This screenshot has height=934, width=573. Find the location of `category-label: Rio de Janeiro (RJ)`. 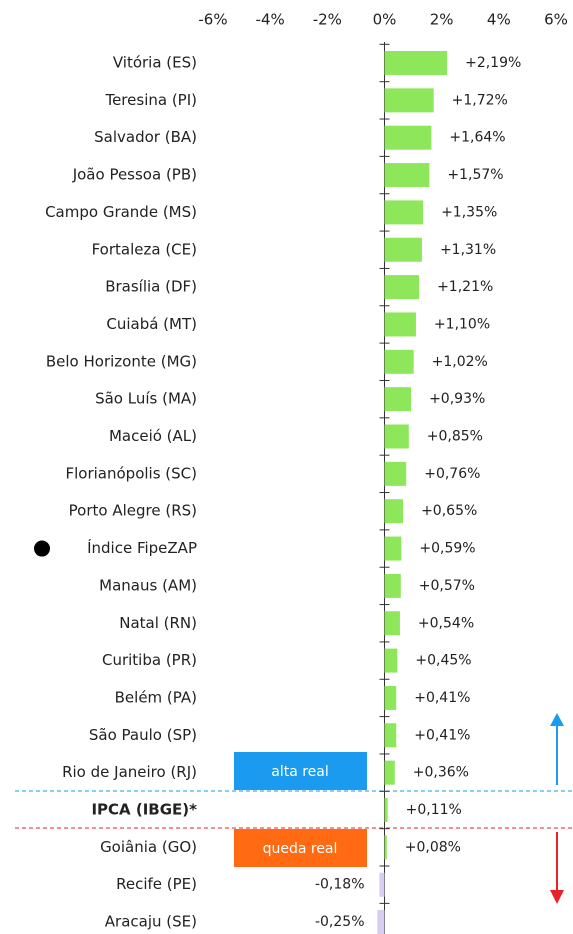

category-label: Rio de Janeiro (RJ) is located at coordinates (129, 772).